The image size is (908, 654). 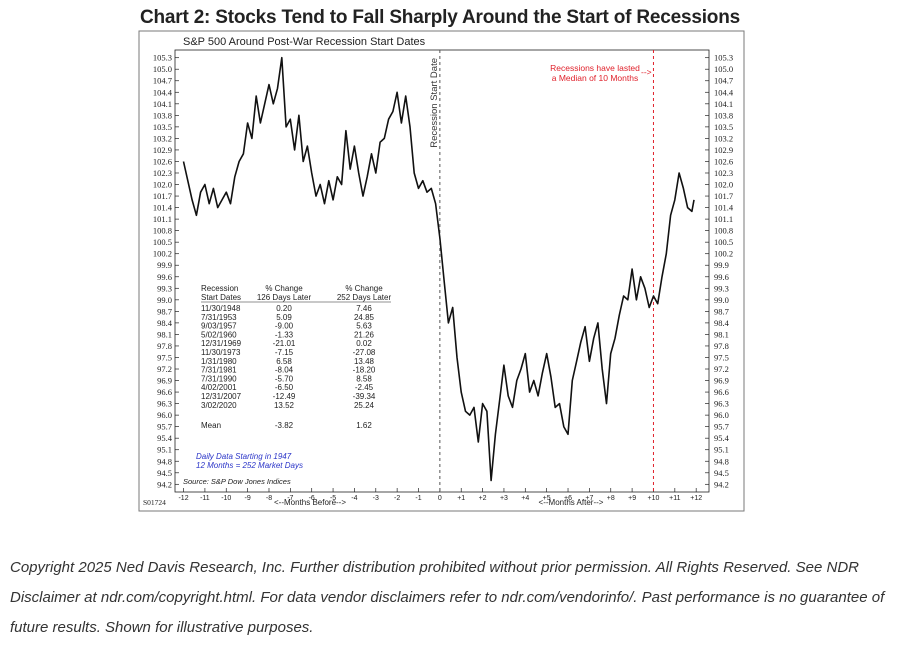 What do you see at coordinates (723, 127) in the screenshot?
I see `y-tick-label-right: 103.5` at bounding box center [723, 127].